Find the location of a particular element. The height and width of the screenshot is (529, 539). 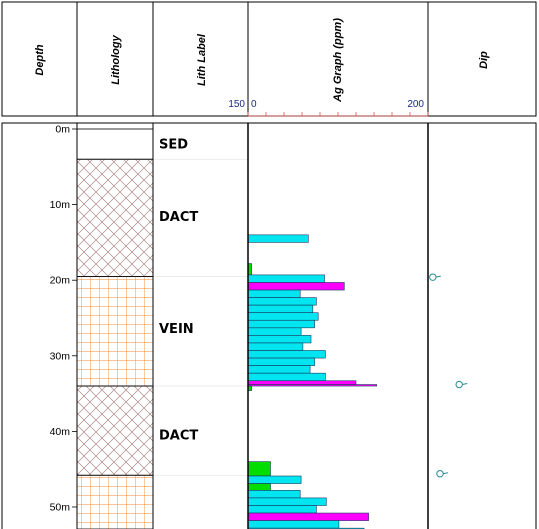

lithology-track is located at coordinates (115, 328).